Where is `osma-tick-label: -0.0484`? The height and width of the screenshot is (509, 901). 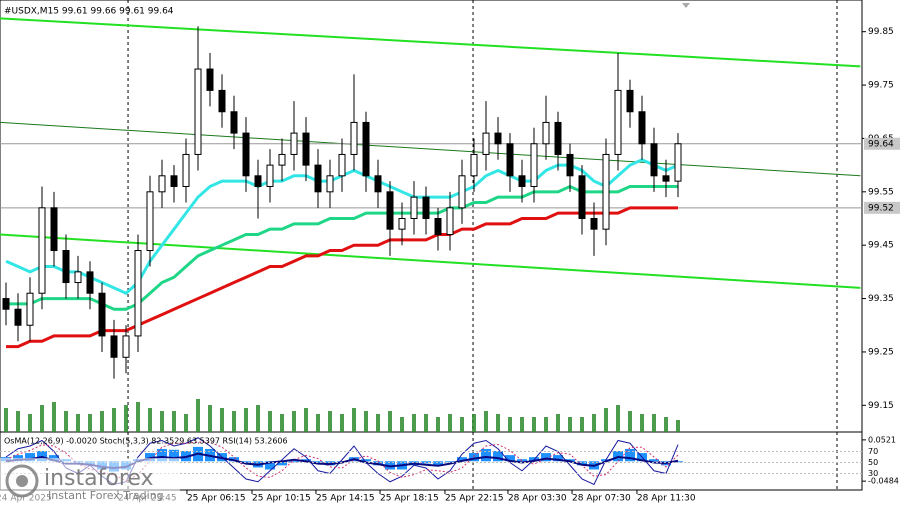
osma-tick-label: -0.0484 is located at coordinates (883, 481).